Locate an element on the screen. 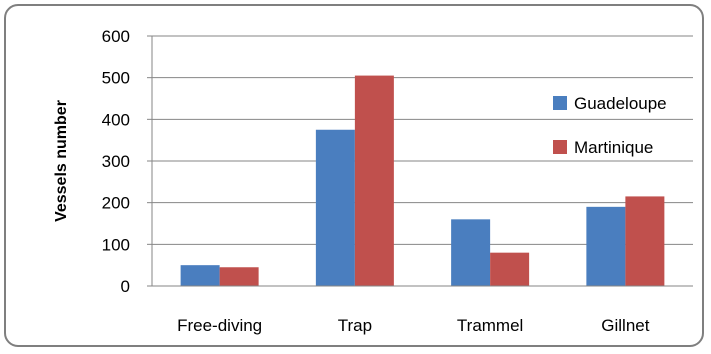 This screenshot has width=711, height=354. x-category-label: Gillnet is located at coordinates (625, 325).